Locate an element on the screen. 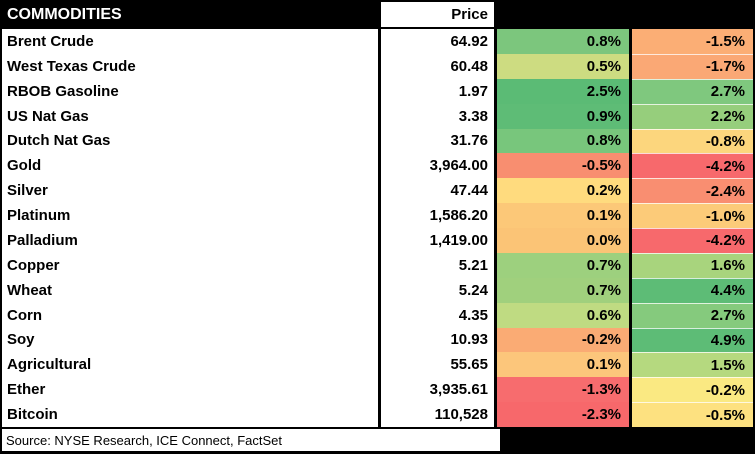 The height and width of the screenshot is (454, 755). pct-change-cell-2: -0.5% is located at coordinates (692, 414).